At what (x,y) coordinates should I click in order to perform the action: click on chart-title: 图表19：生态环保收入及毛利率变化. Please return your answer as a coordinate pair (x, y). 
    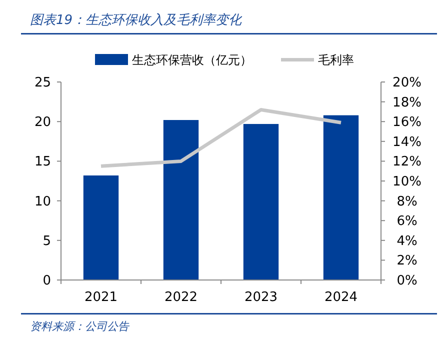
    Looking at the image, I should click on (136, 20).